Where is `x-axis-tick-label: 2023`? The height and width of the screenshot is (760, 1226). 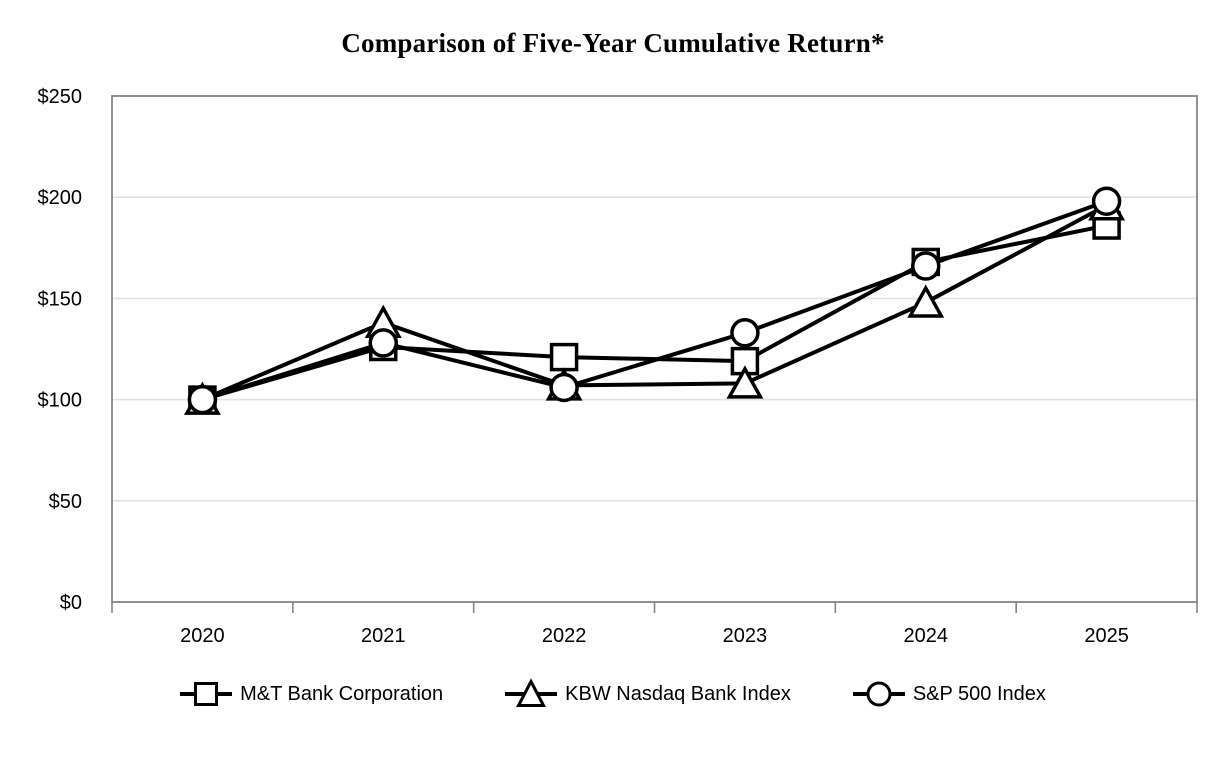
x-axis-tick-label: 2023 is located at coordinates (745, 636).